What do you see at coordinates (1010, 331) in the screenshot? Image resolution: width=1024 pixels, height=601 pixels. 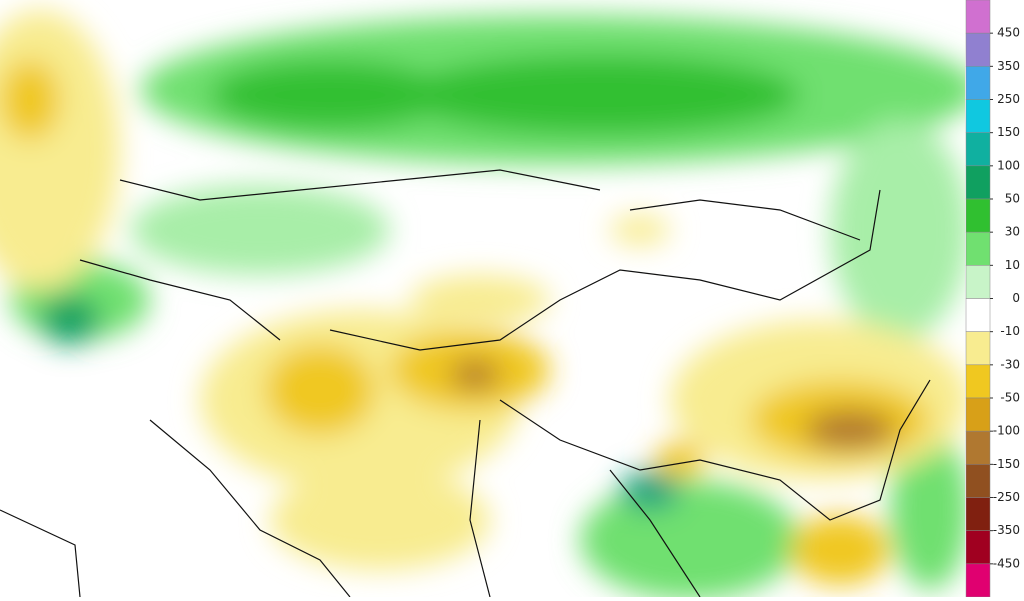 I see `colorbar-label: -10` at bounding box center [1010, 331].